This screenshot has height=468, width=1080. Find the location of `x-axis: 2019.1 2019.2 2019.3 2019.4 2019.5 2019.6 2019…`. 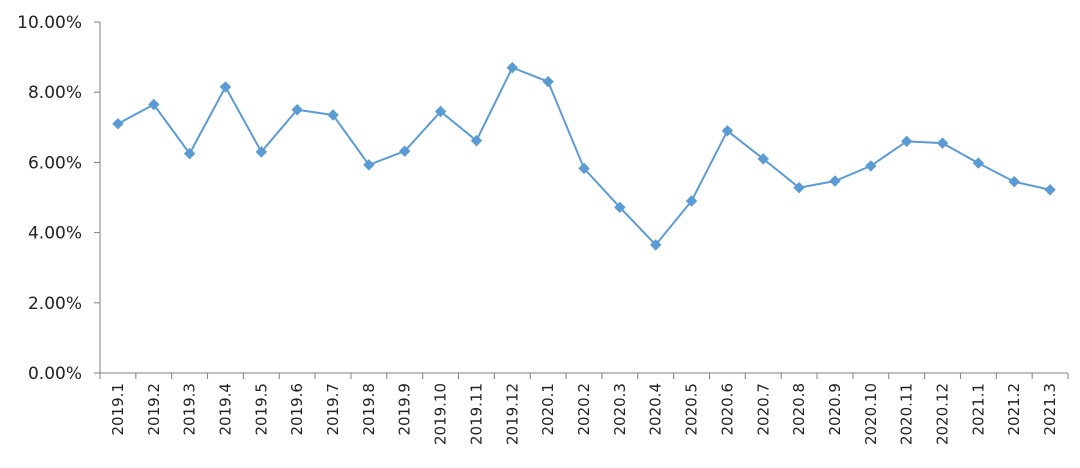

x-axis: 2019.1 2019.2 2019.3 2019.4 2019.5 2019.6 2019… is located at coordinates (584, 408).